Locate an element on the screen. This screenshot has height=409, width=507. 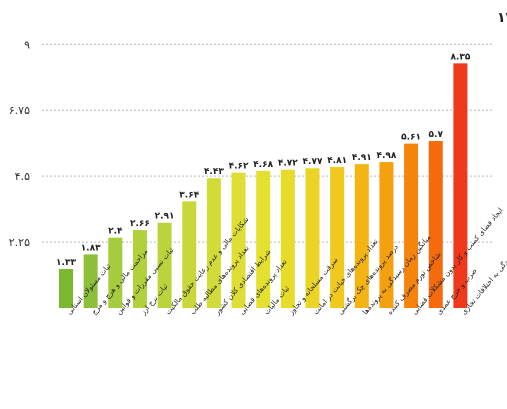
bar-value-label: ۸.۳۵ is located at coordinates (460, 57).